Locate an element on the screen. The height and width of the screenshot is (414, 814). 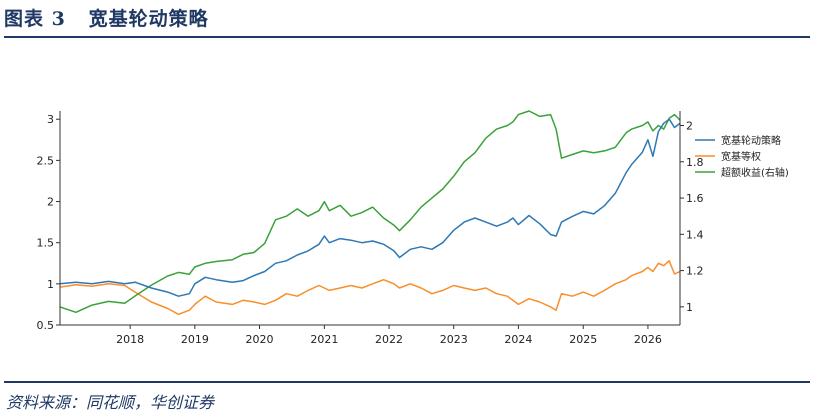
right-axis-ticks: 11.21.41.61.8222 is located at coordinates (692, 205).